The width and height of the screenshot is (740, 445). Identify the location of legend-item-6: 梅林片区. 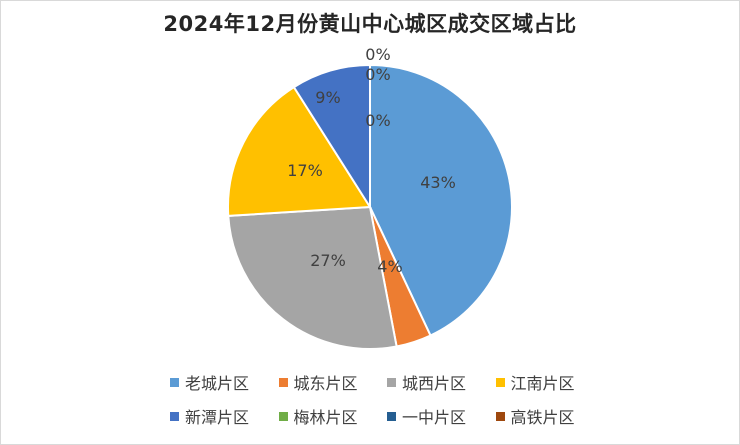
(326, 416).